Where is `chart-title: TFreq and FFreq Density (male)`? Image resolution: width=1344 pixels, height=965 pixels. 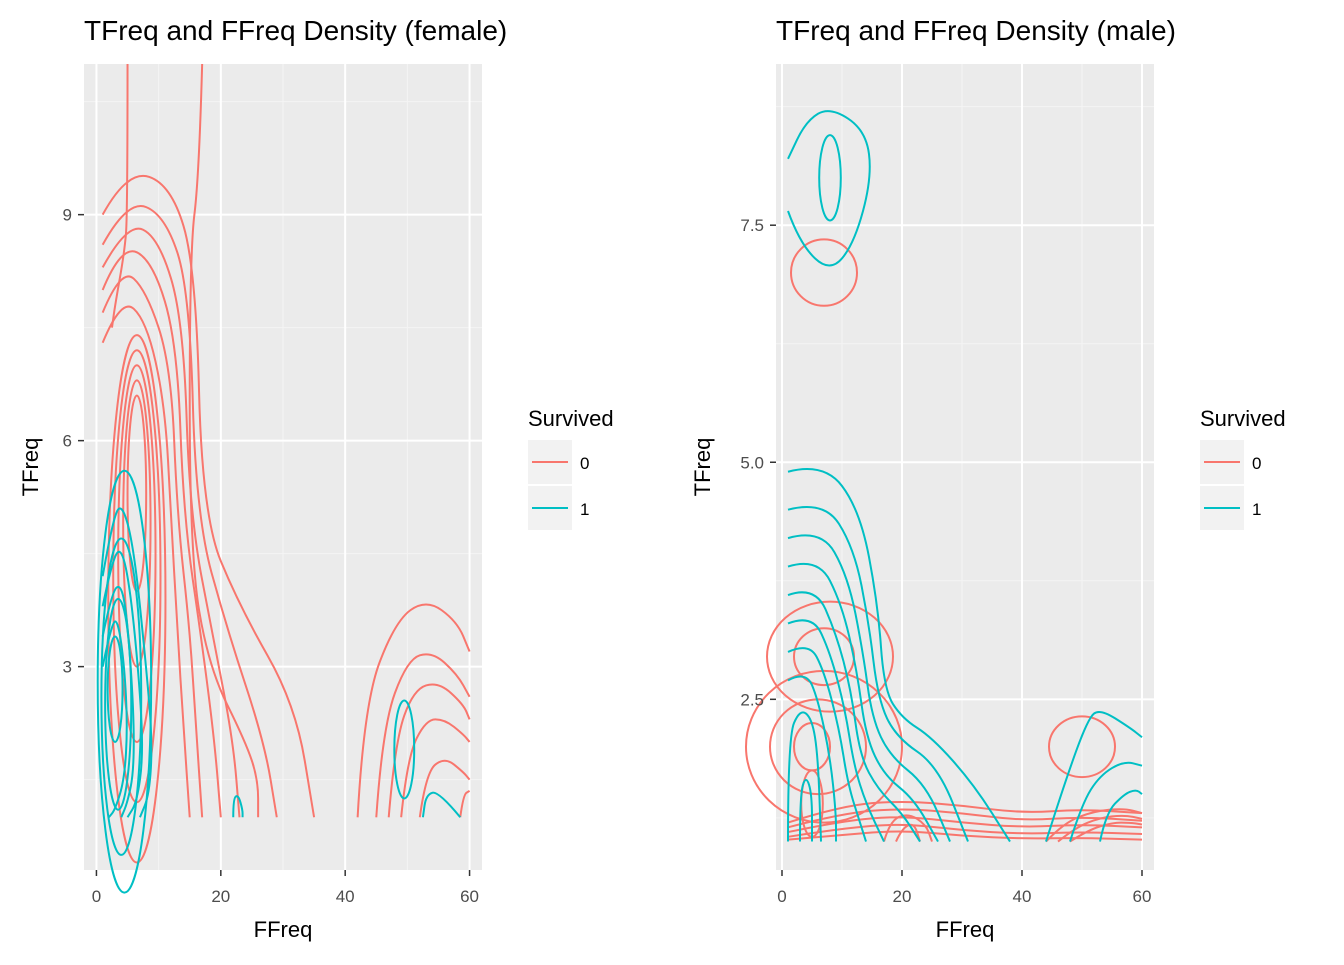 chart-title: TFreq and FFreq Density (male) is located at coordinates (976, 30).